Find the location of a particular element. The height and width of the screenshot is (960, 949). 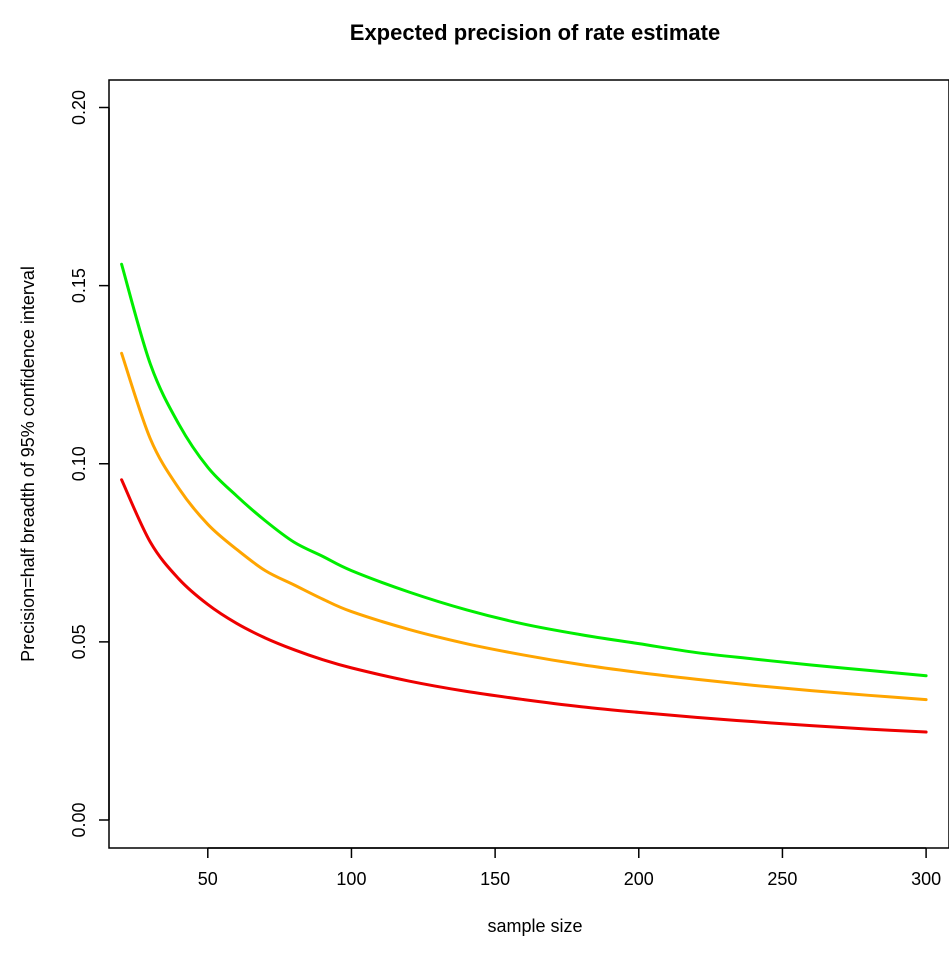

x-tick-label: 250 is located at coordinates (782, 879).